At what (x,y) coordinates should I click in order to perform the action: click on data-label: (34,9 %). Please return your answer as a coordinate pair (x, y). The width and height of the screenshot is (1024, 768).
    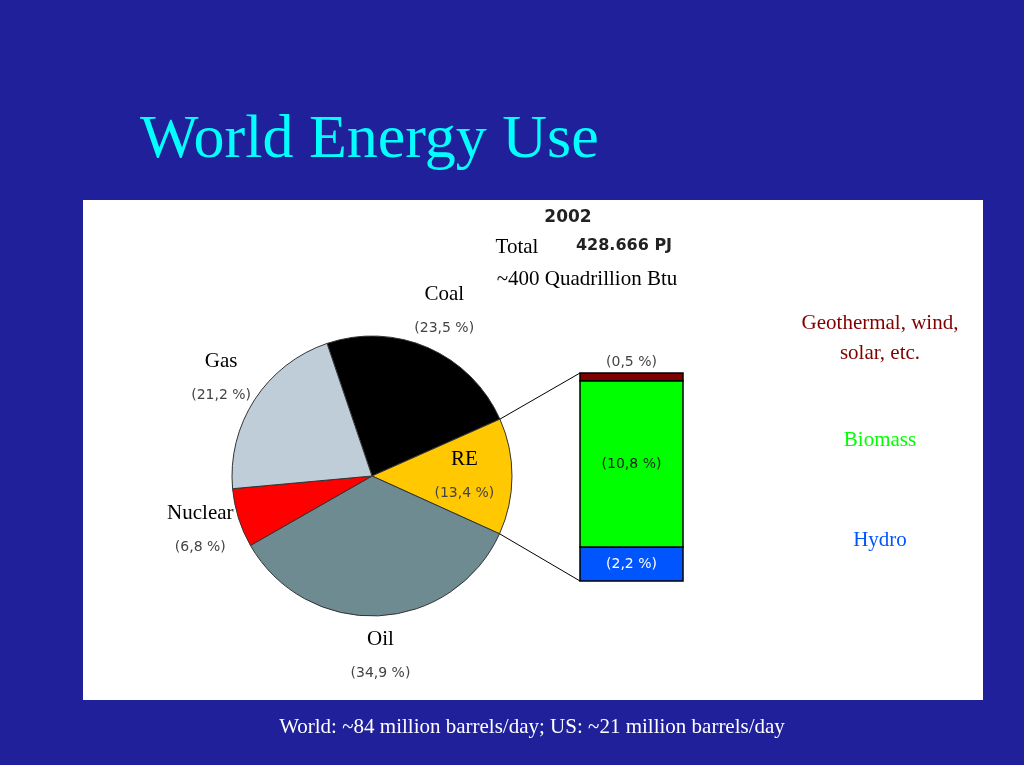
    Looking at the image, I should click on (380, 671).